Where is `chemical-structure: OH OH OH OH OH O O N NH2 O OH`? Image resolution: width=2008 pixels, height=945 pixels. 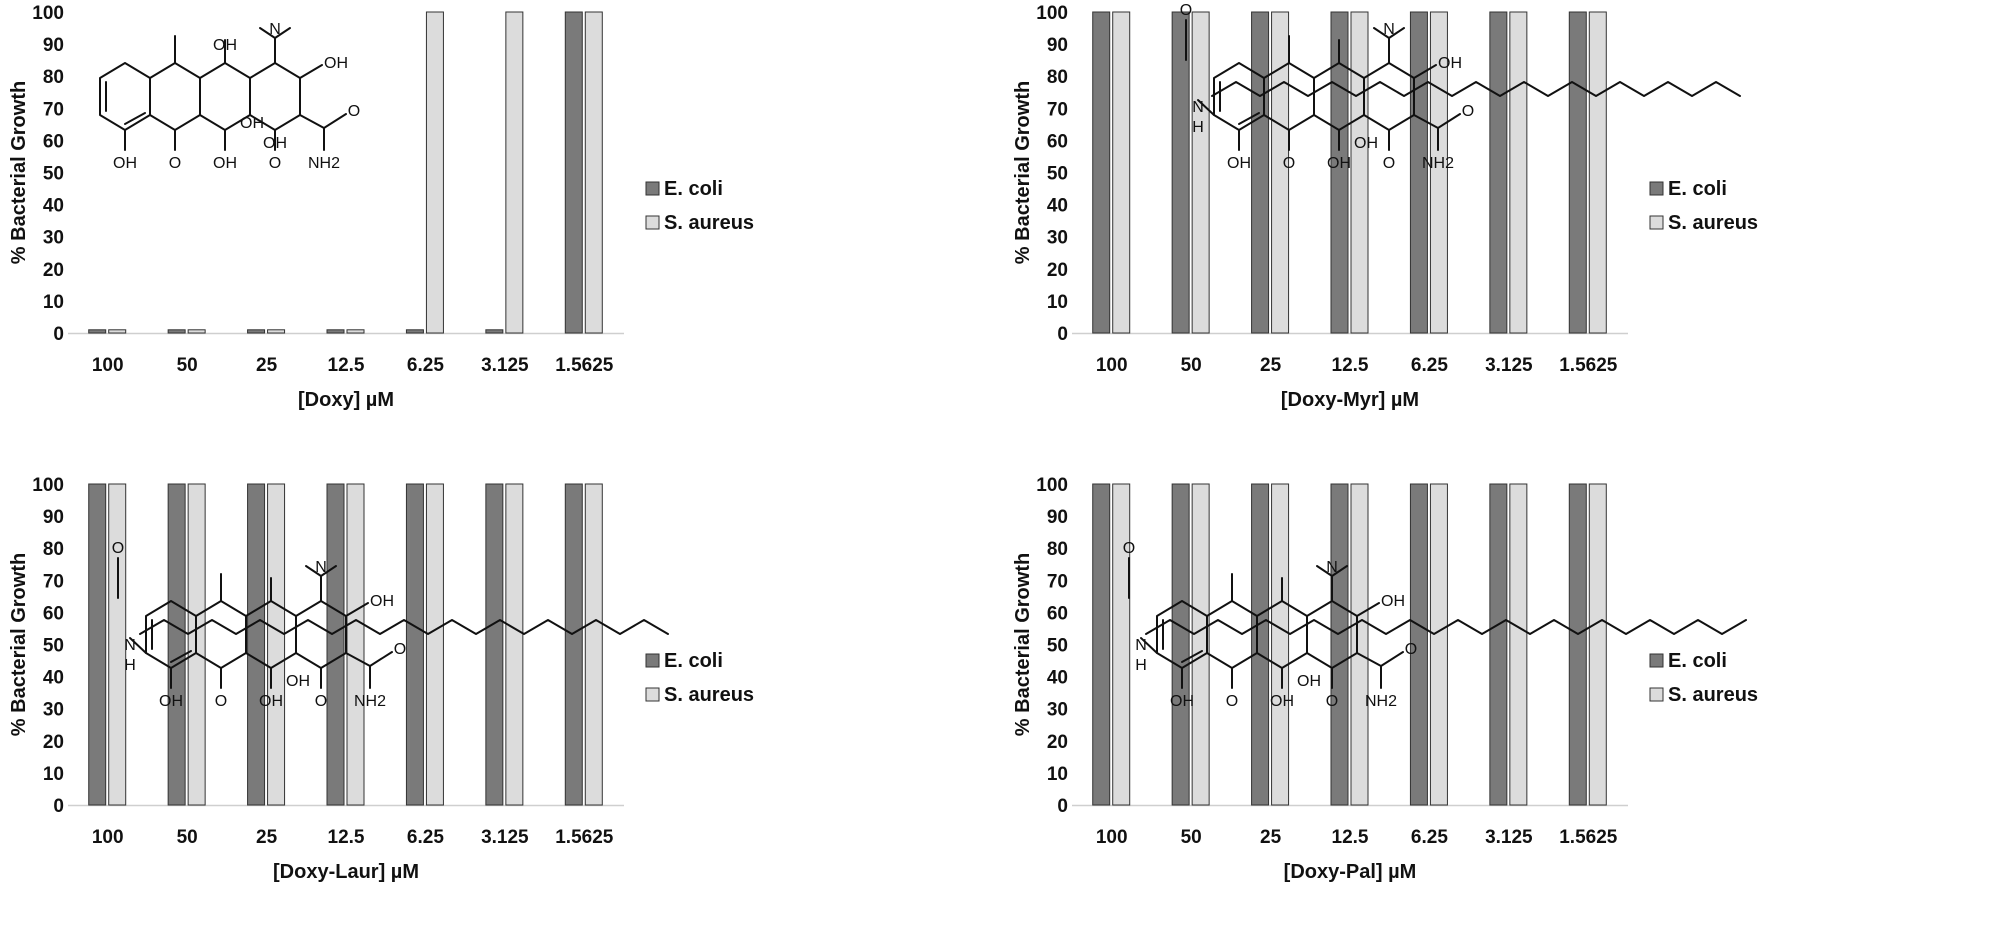
chemical-structure: OH OH OH OH OH O O N NH2 O OH is located at coordinates (229, 96).